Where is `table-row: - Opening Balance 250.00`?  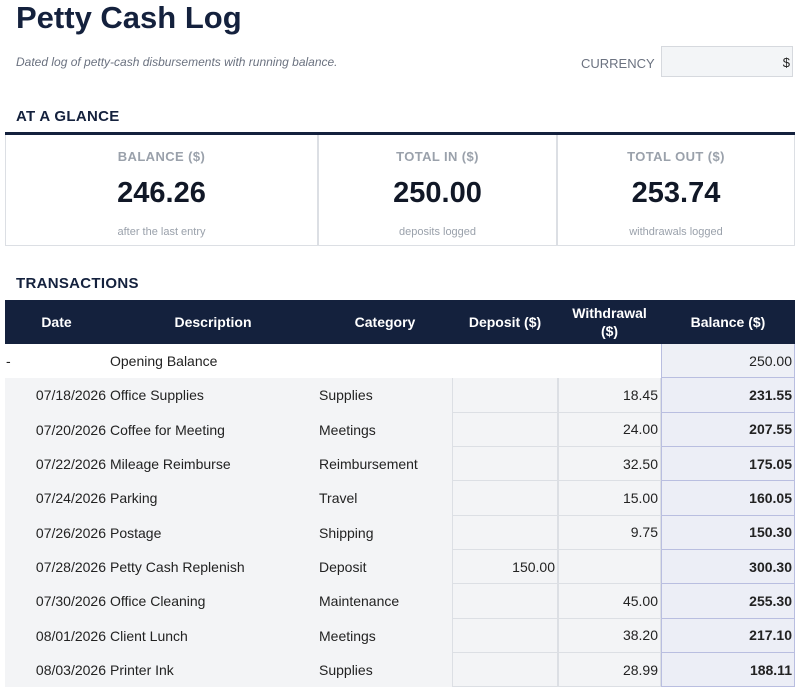 table-row: - Opening Balance 250.00 is located at coordinates (400, 361).